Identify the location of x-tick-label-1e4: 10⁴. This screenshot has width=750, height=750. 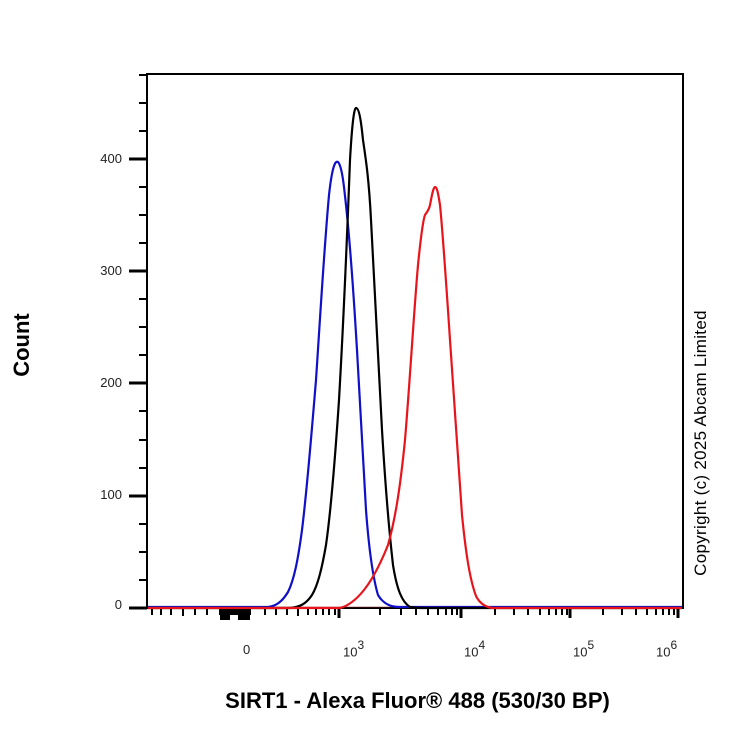
(475, 649).